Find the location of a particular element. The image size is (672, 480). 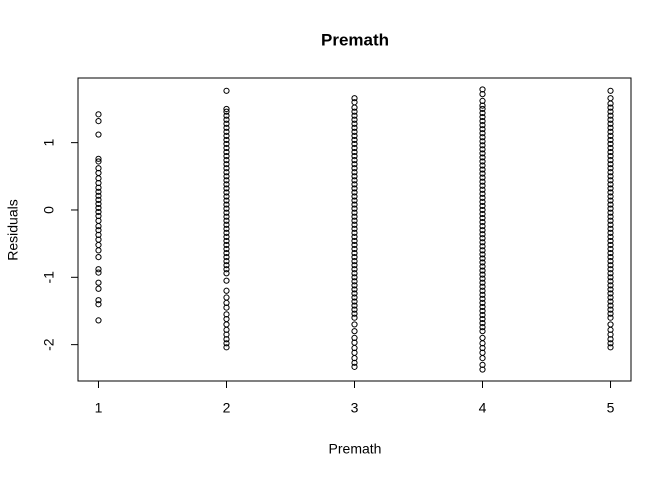

chart-title: Premath is located at coordinates (355, 39).